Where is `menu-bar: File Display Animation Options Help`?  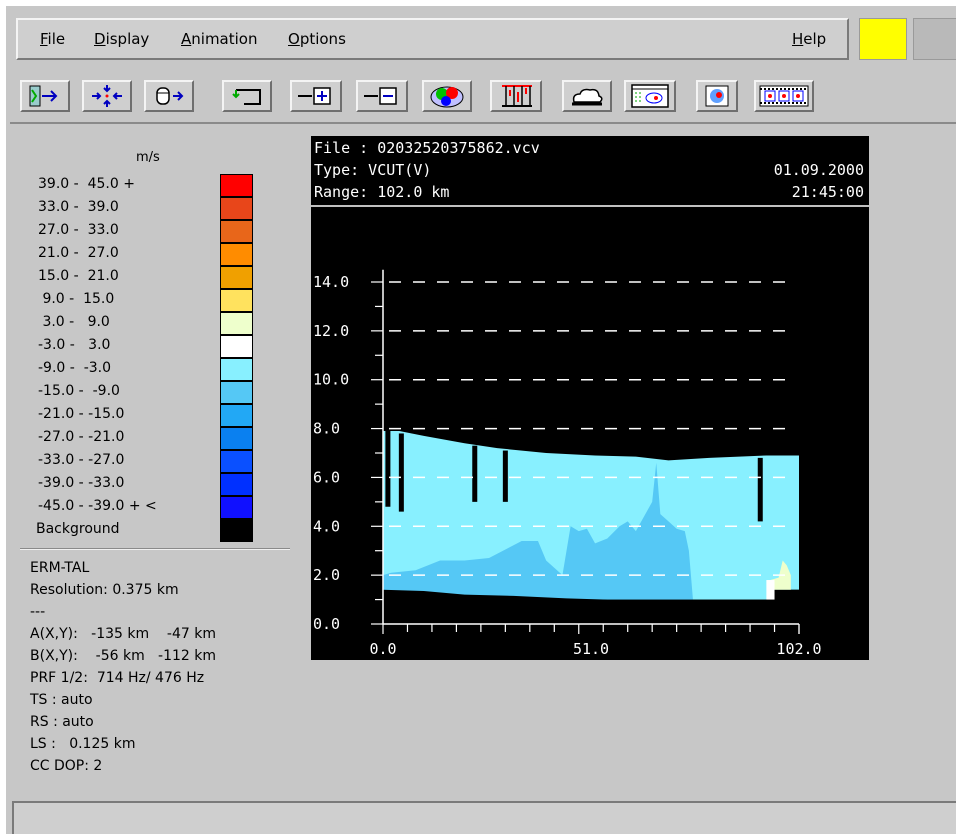
menu-bar: File Display Animation Options Help is located at coordinates (483, 39).